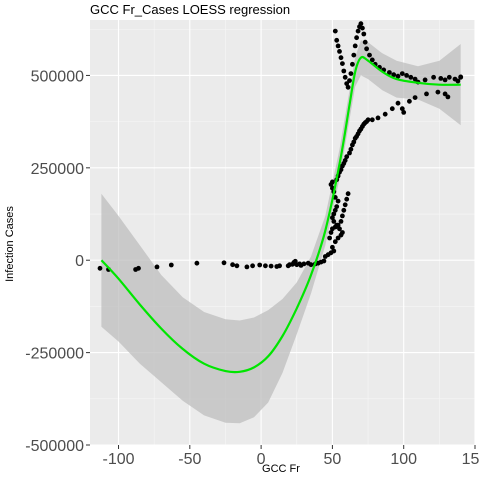  I want to click on y-axis-title: Infection Cases, so click(10, 244).